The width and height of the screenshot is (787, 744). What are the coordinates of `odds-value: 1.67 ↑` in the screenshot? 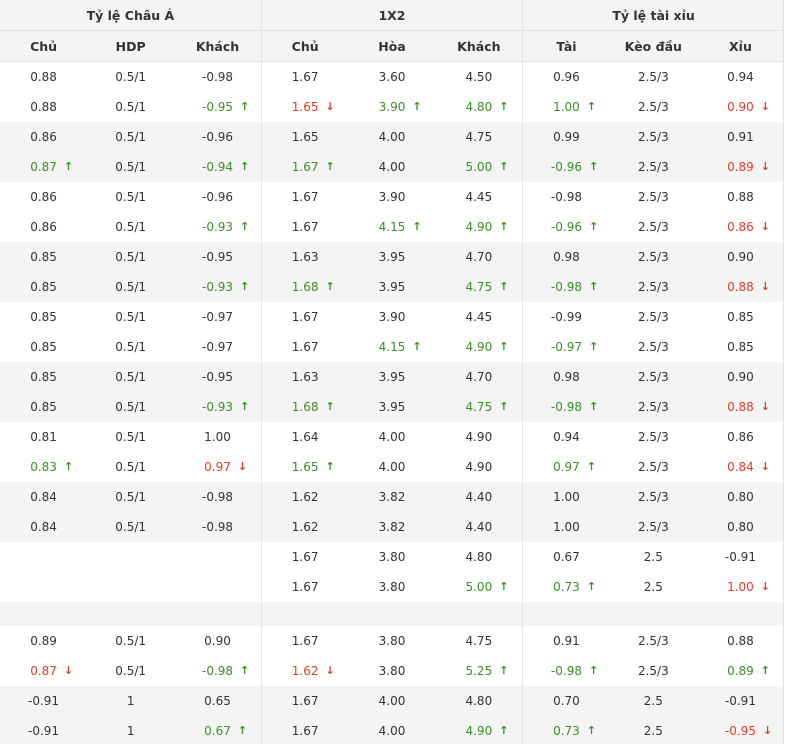 It's located at (313, 167).